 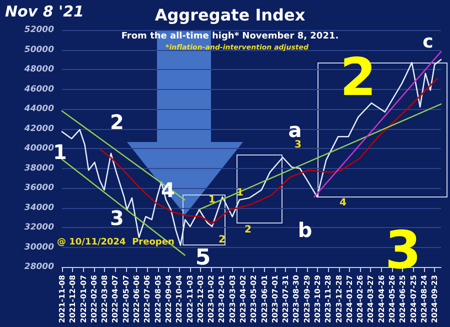 What do you see at coordinates (39, 207) in the screenshot?
I see `y-tick-label: 34000` at bounding box center [39, 207].